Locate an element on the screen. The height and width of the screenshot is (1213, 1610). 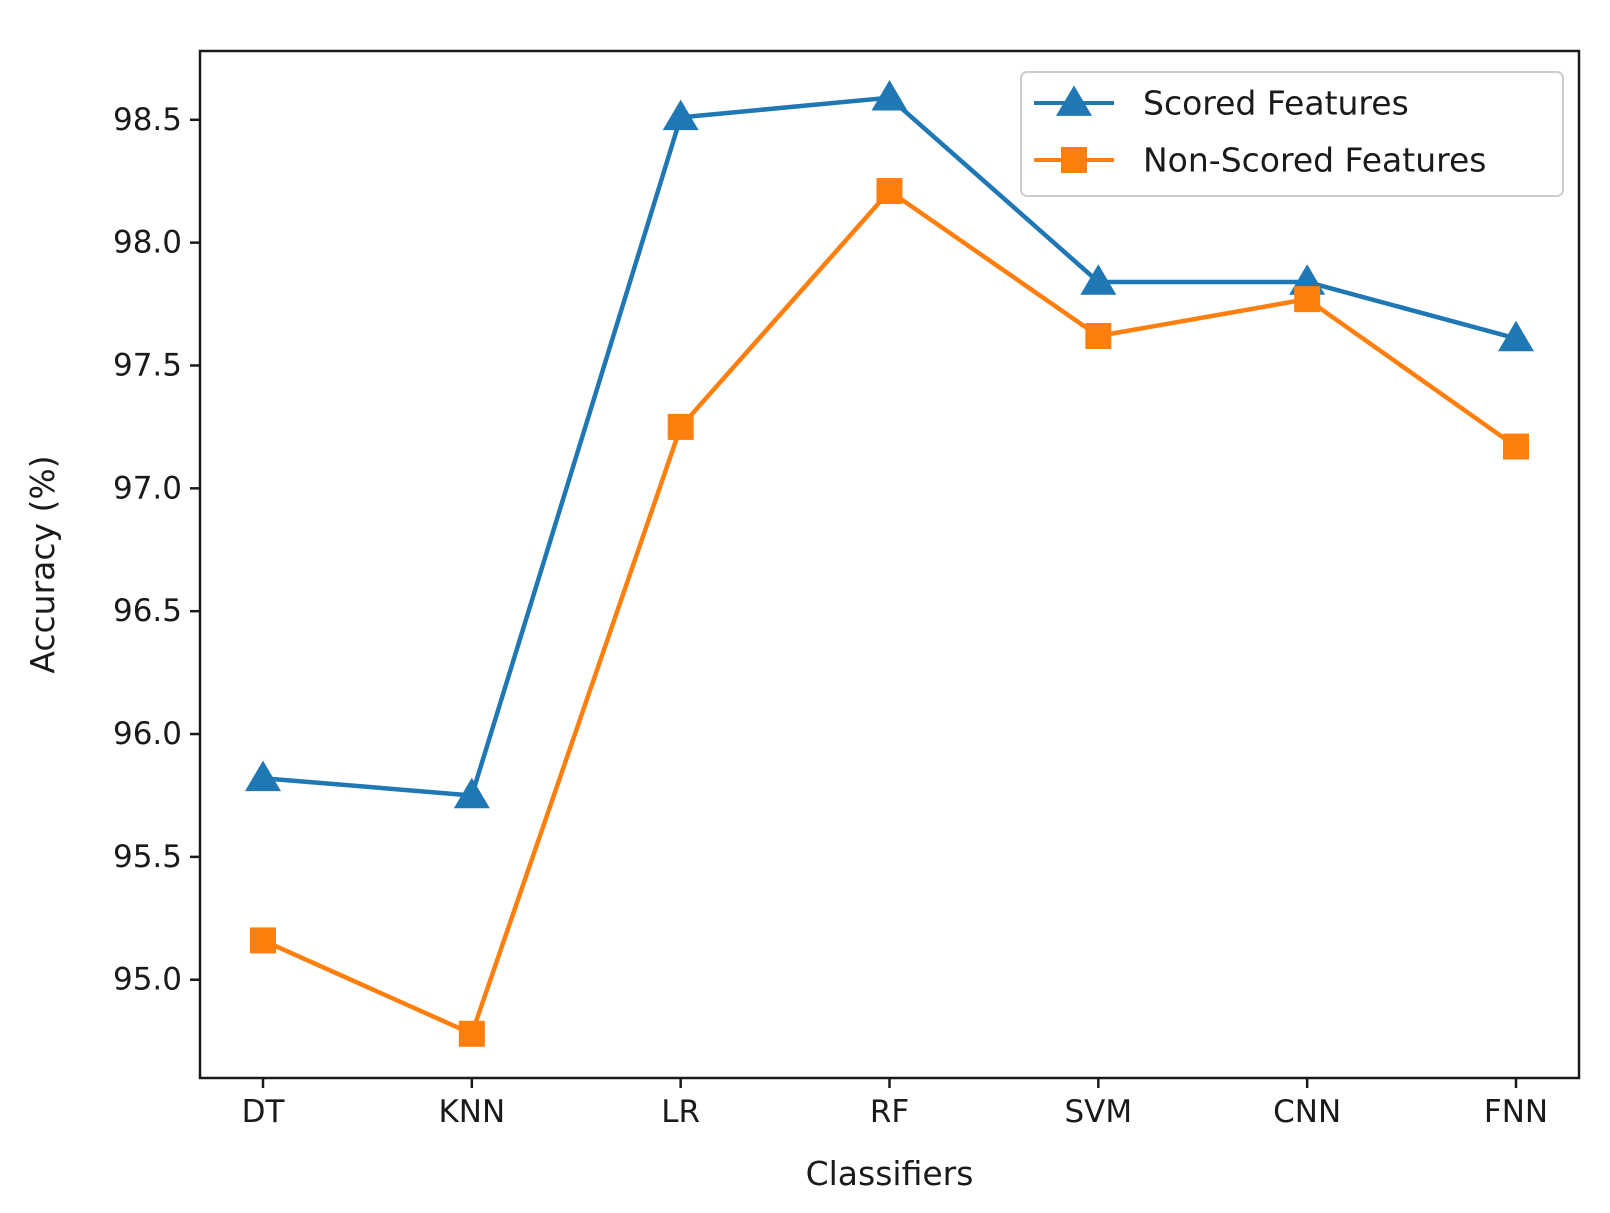
y-tick-label: 98.0 is located at coordinates (147, 243).